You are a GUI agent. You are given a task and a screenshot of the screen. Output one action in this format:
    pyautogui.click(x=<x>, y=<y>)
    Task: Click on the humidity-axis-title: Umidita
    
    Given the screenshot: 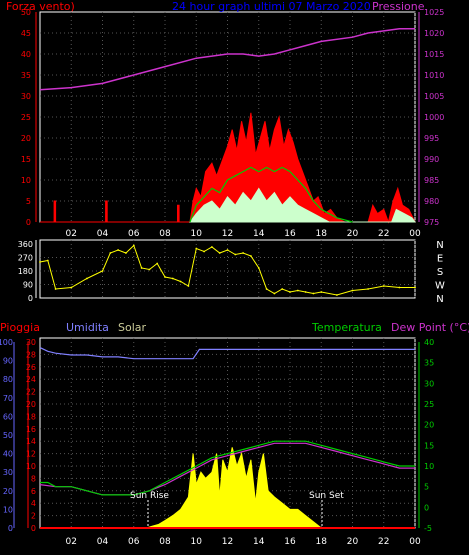 What is the action you would take?
    pyautogui.click(x=87, y=327)
    